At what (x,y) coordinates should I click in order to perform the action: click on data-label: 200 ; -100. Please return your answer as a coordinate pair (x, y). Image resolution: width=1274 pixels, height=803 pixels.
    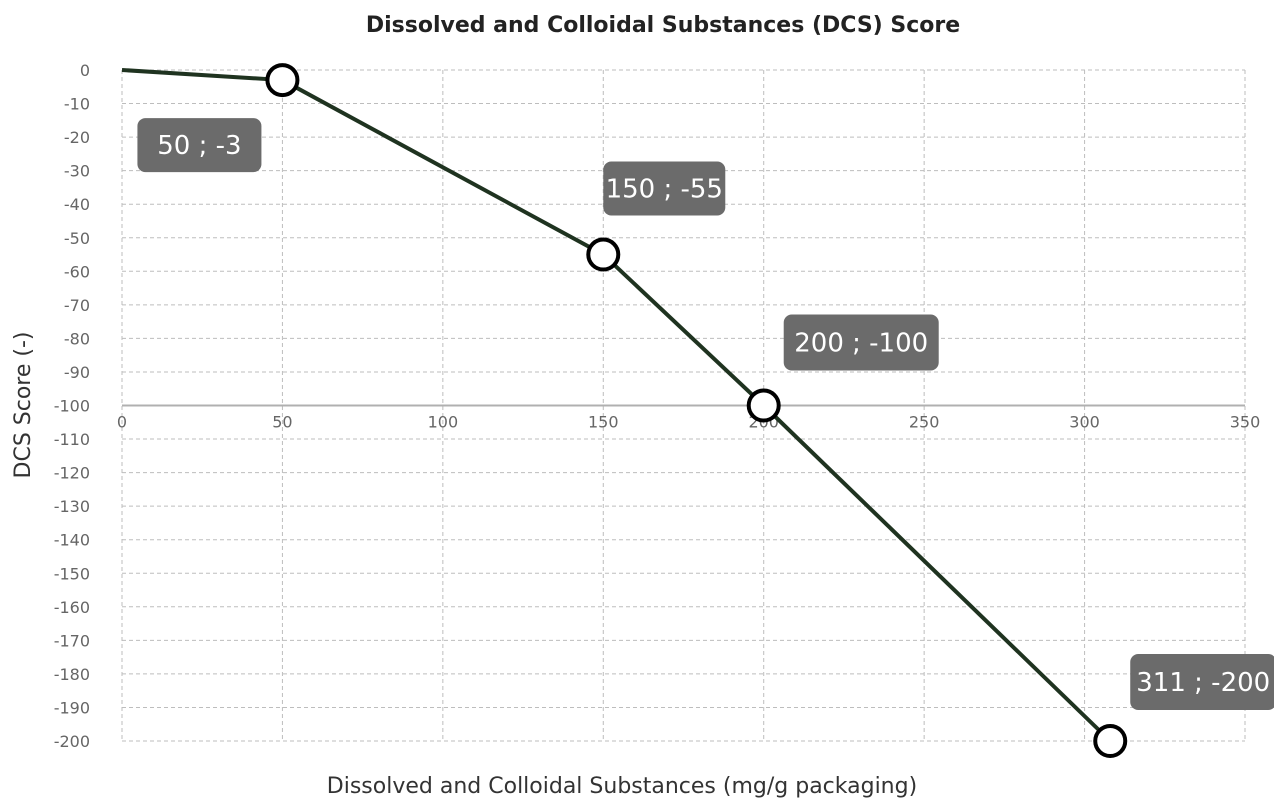
    Looking at the image, I should click on (861, 344).